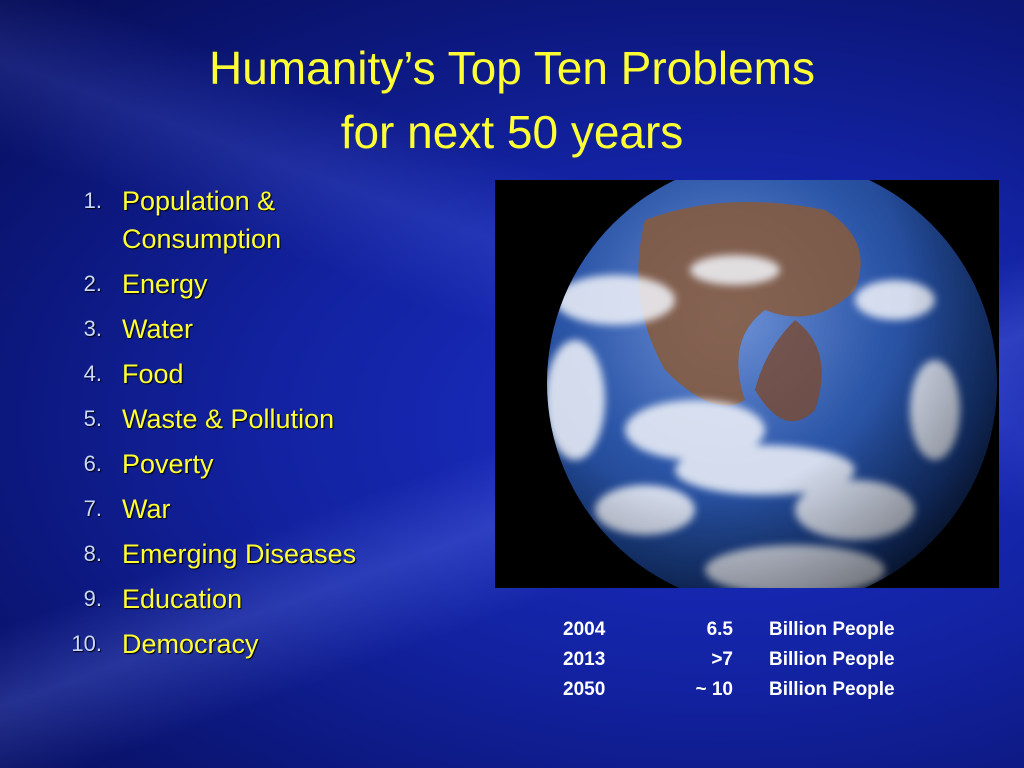 The width and height of the screenshot is (1024, 768). I want to click on title: for next 50 years, so click(512, 132).